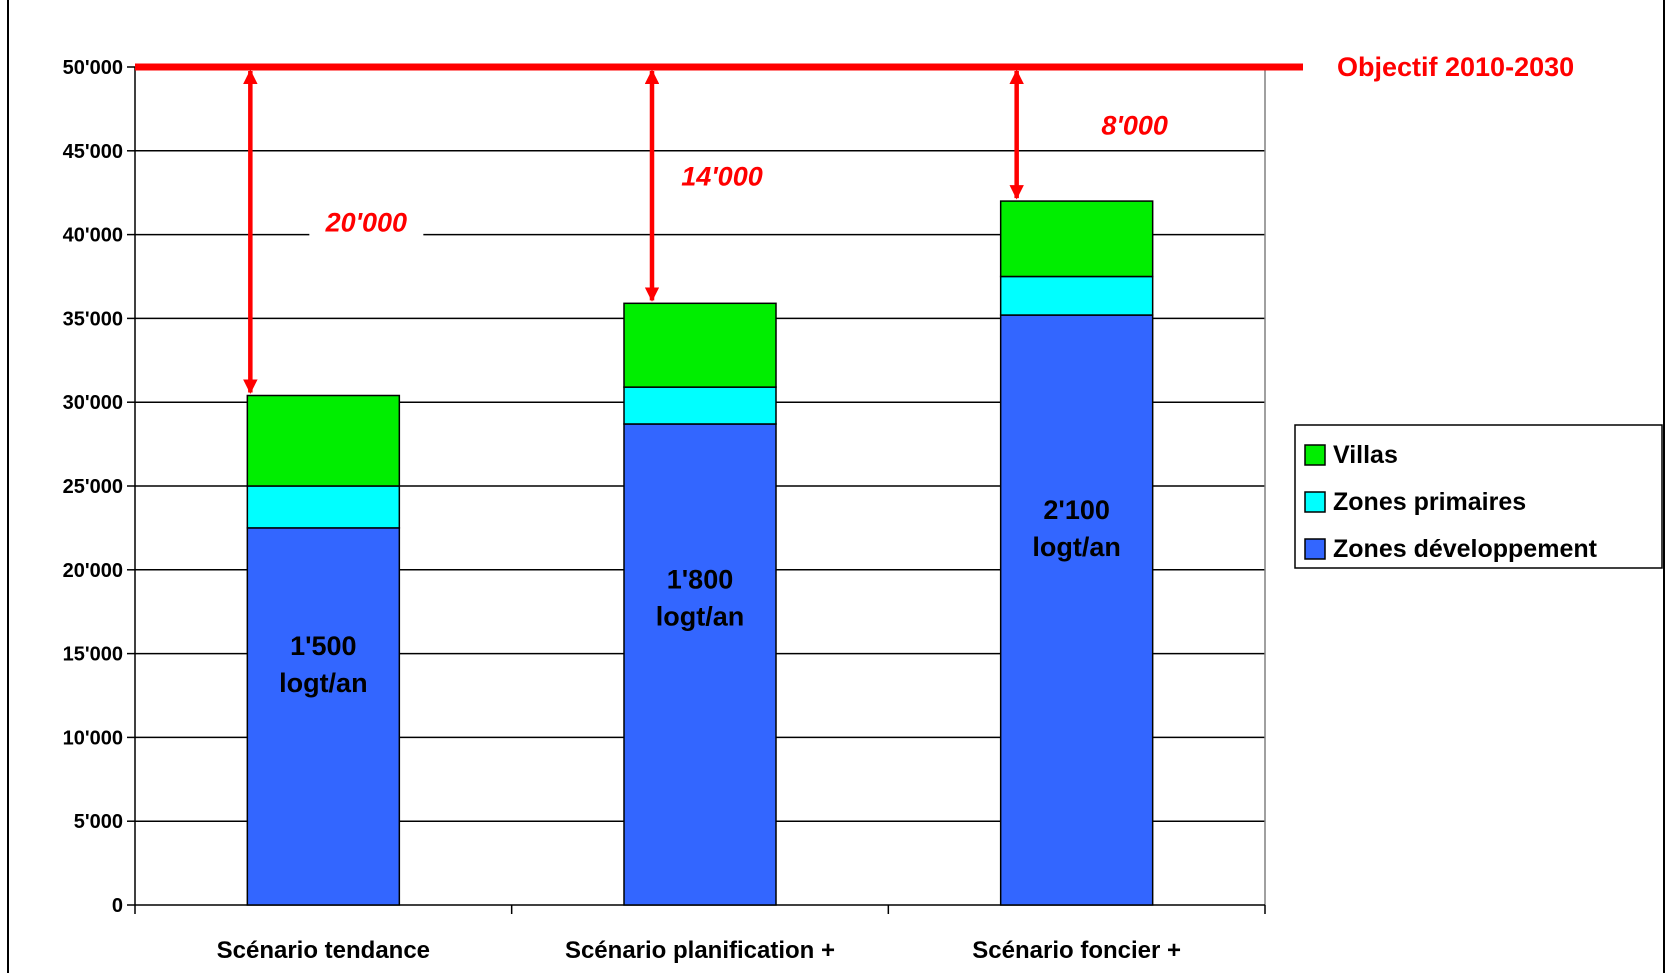 This screenshot has width=1672, height=973. What do you see at coordinates (1429, 502) in the screenshot?
I see `legend-label: Zones primaires` at bounding box center [1429, 502].